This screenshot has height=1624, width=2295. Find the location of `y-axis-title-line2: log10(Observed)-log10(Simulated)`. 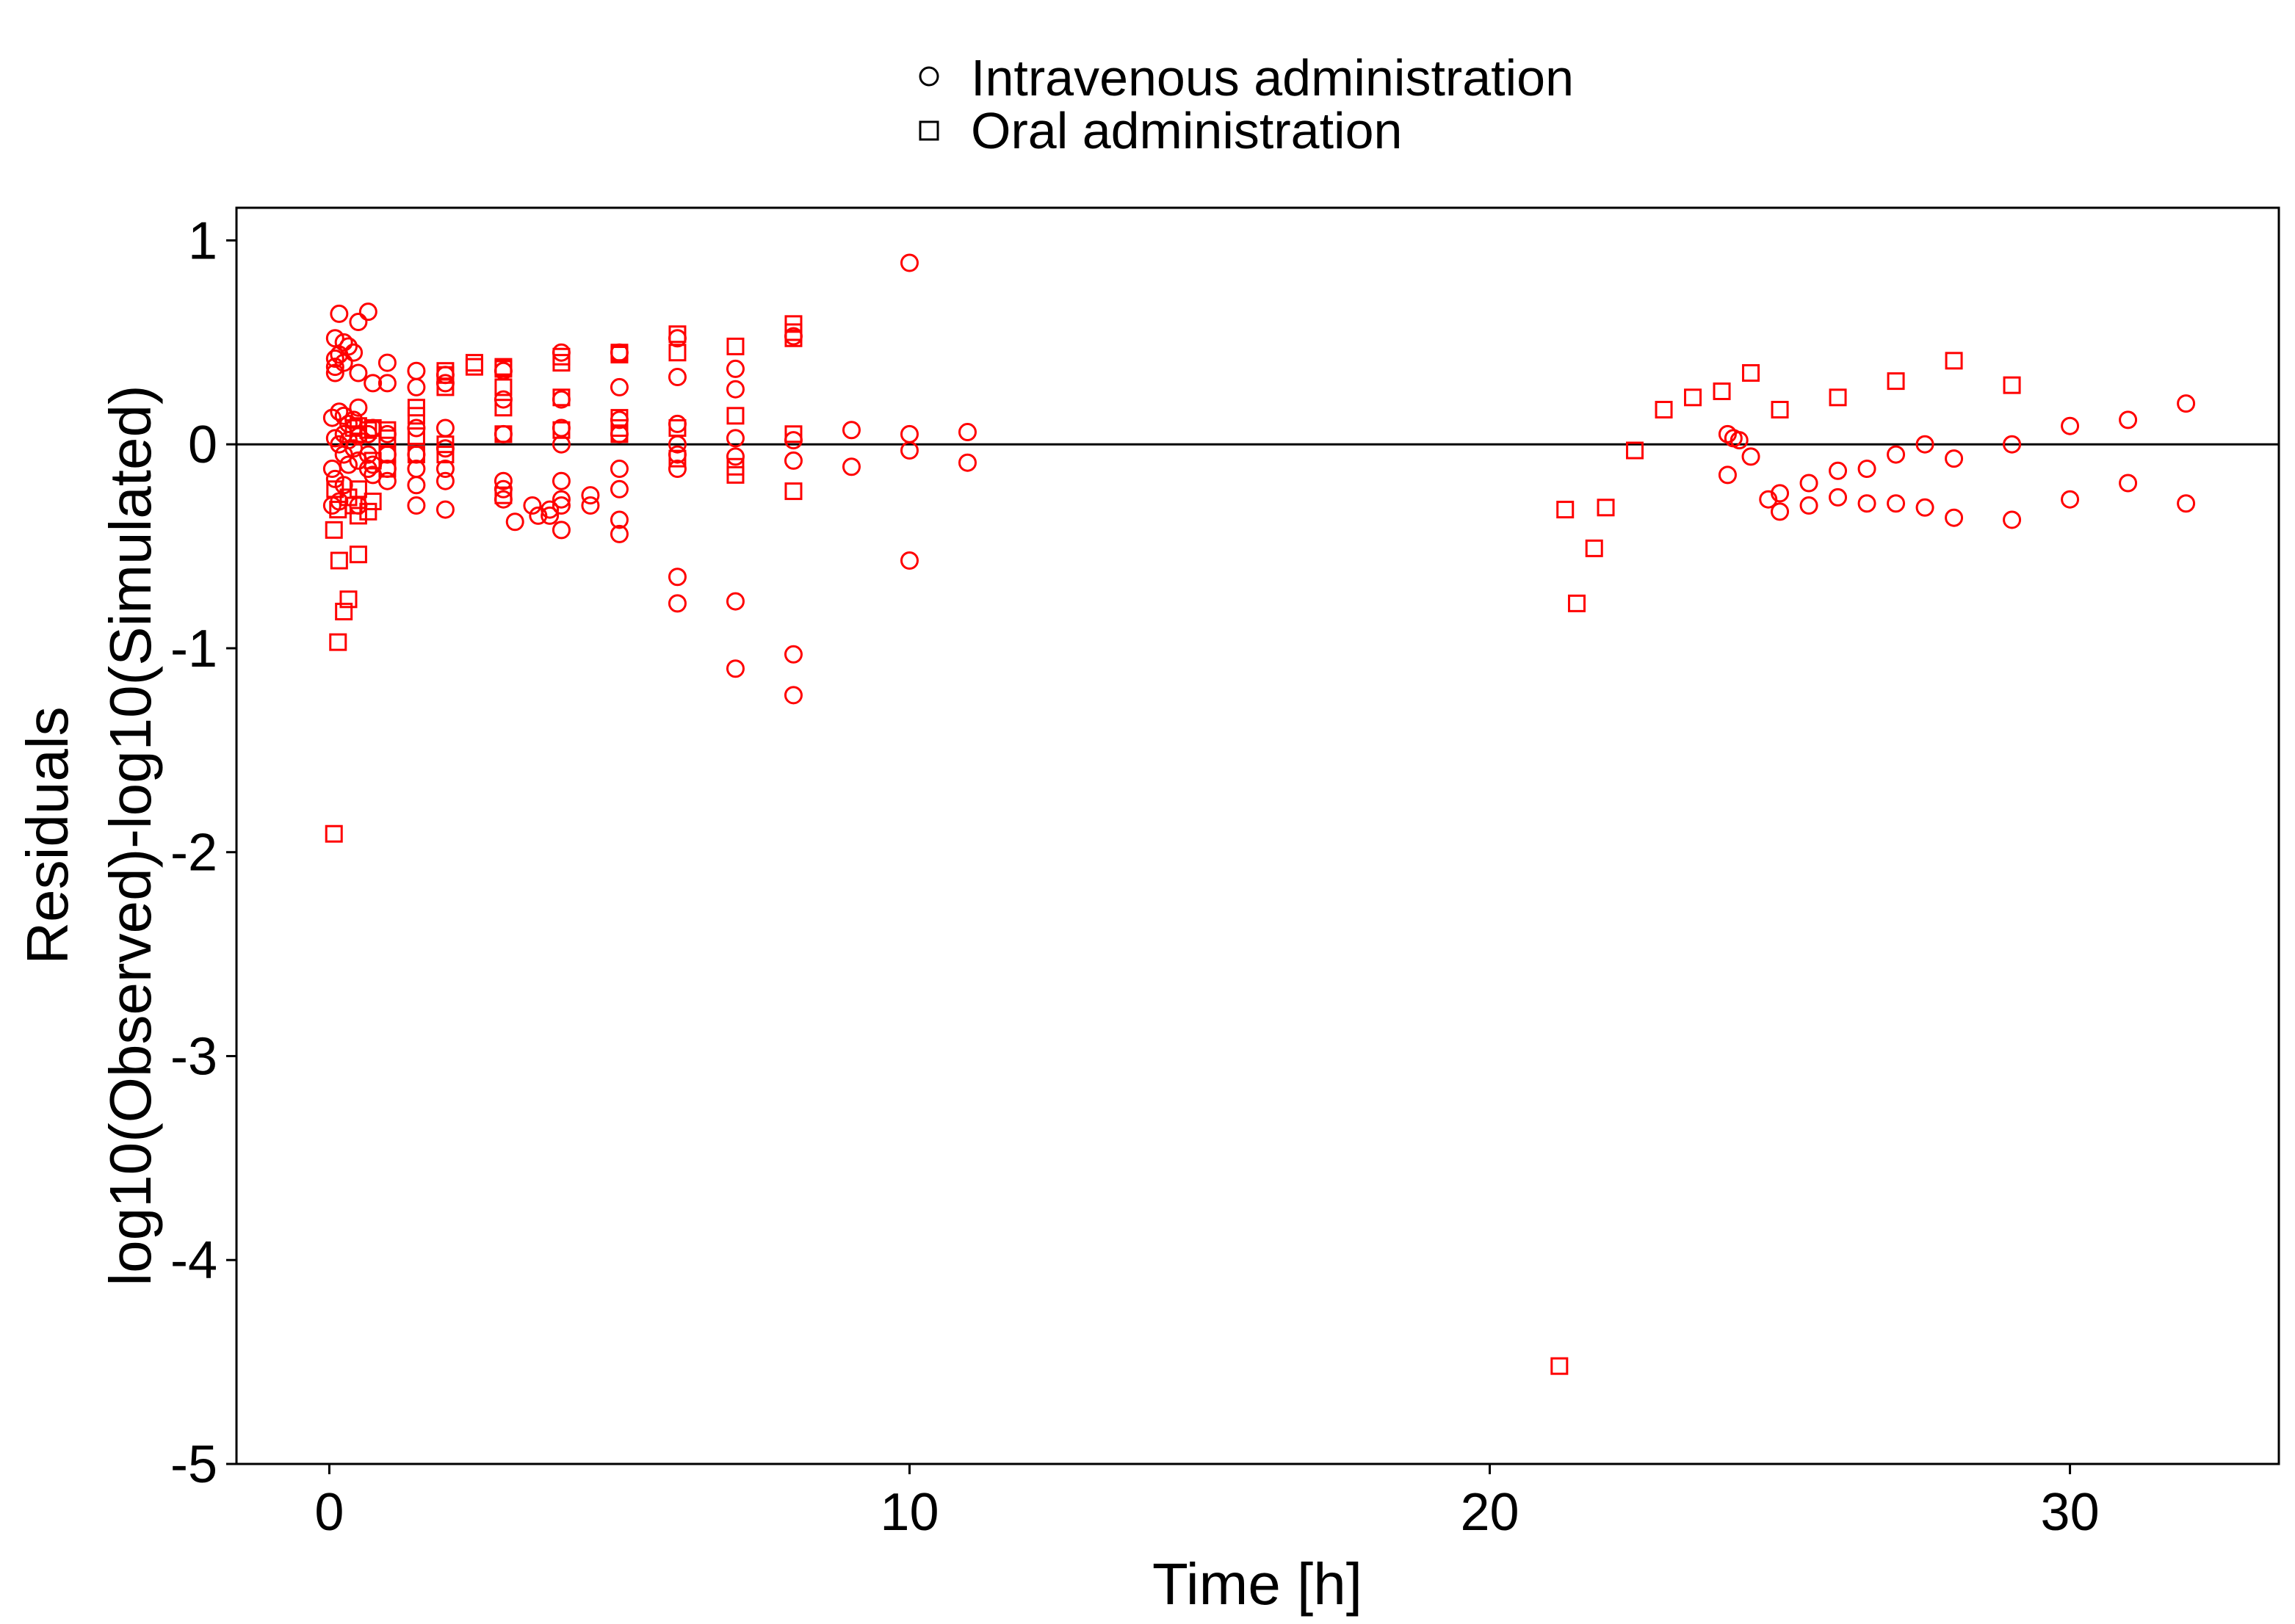

y-axis-title-line2: log10(Observed)-log10(Simulated) is located at coordinates (130, 835).